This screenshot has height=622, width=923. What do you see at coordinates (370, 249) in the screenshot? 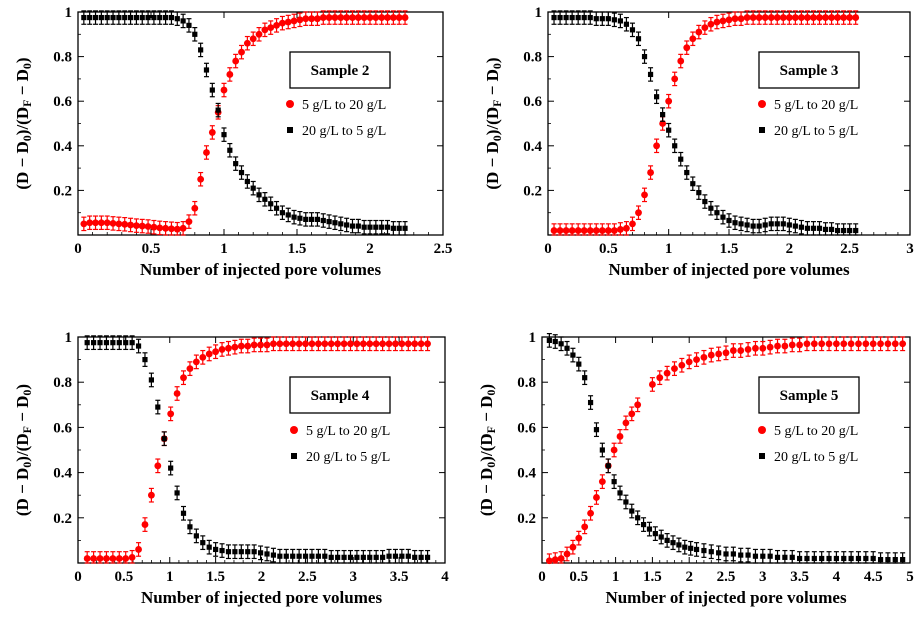
I see `x-tick-label: 2` at bounding box center [370, 249].